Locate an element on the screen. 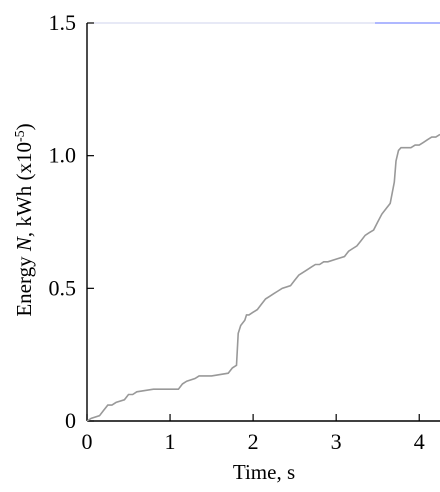 The width and height of the screenshot is (440, 492). y-axis-title-close: ) is located at coordinates (24, 126).